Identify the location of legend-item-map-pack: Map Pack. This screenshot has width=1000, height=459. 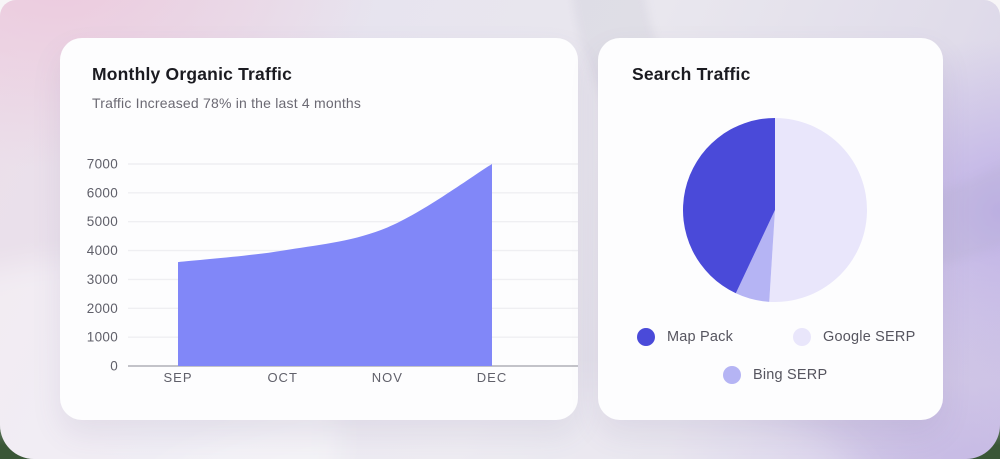
(685, 337).